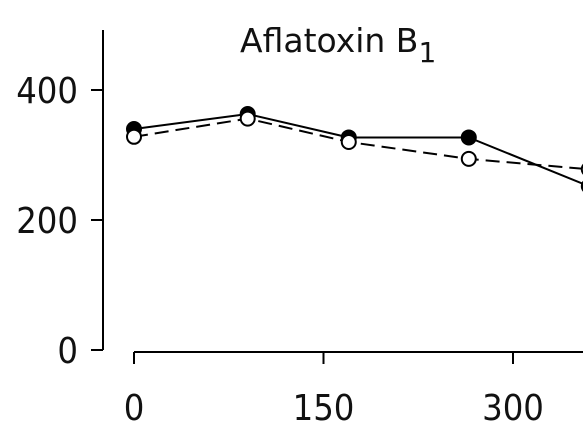 Image resolution: width=583 pixels, height=429 pixels. What do you see at coordinates (427, 52) in the screenshot?
I see `chart-title-subscript: 1` at bounding box center [427, 52].